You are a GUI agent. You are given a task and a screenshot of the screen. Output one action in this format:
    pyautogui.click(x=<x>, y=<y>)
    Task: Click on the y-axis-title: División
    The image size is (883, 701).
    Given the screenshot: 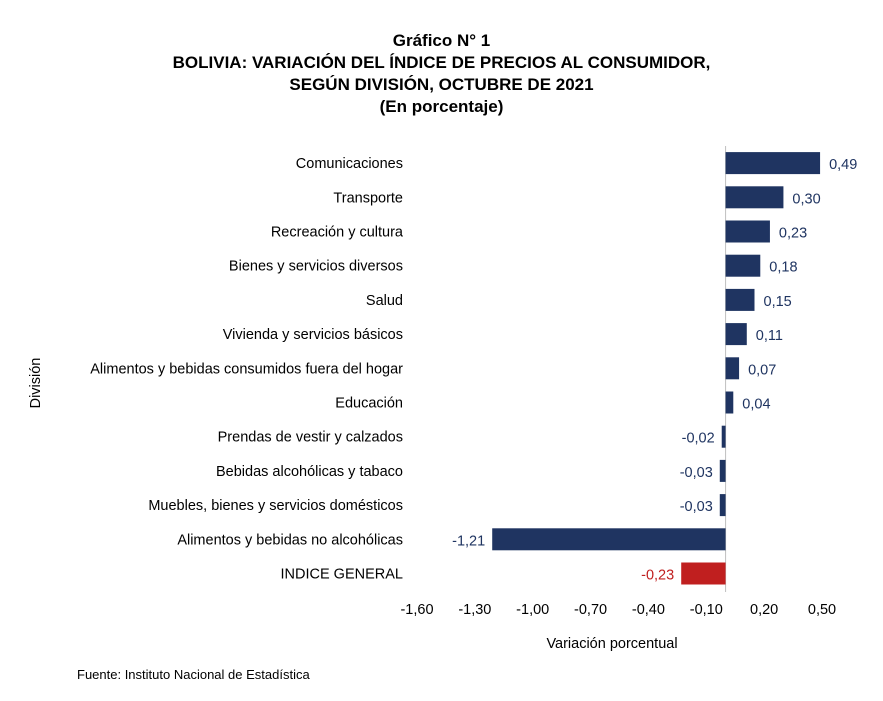 What is the action you would take?
    pyautogui.click(x=36, y=383)
    